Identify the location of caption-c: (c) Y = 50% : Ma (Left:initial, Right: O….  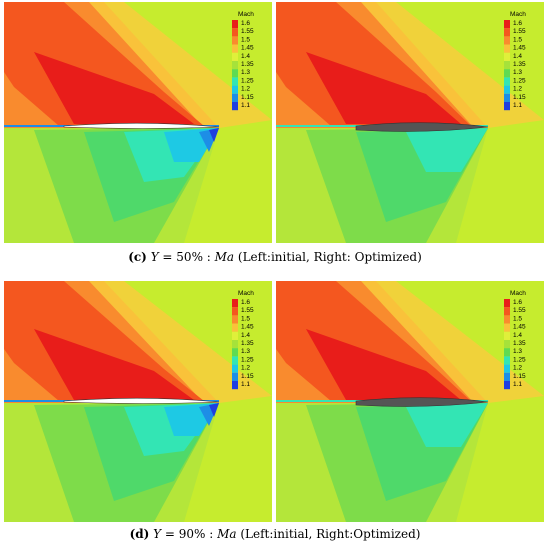
(275, 257).